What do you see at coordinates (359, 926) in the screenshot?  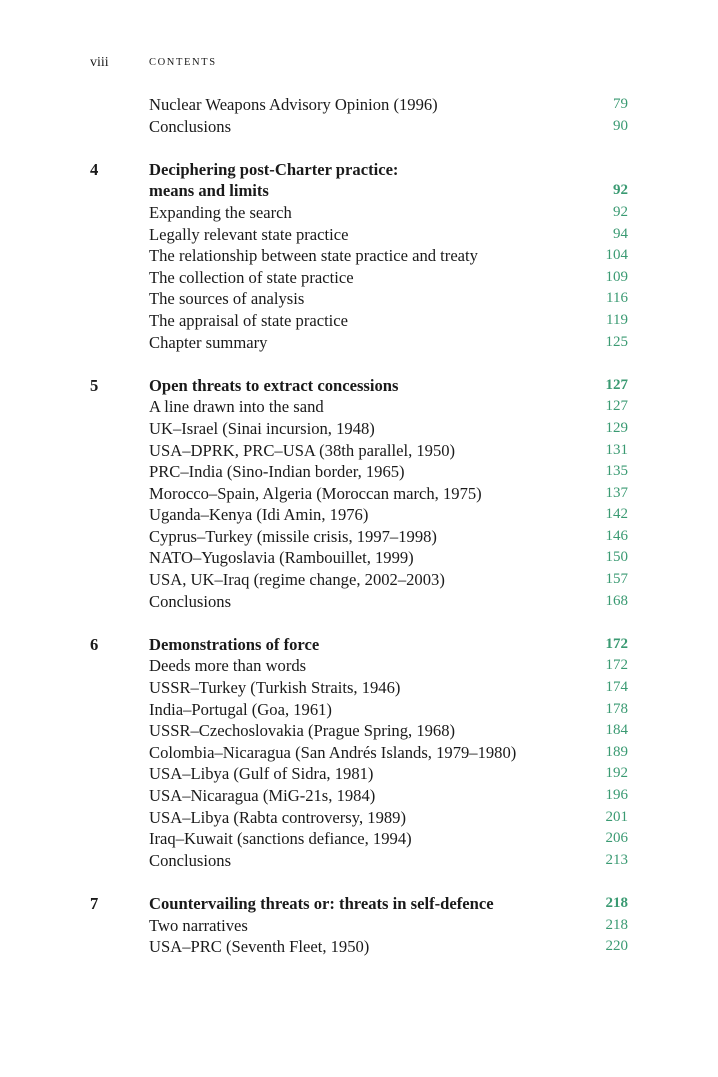 I see `toc-entry: Two narratives 218` at bounding box center [359, 926].